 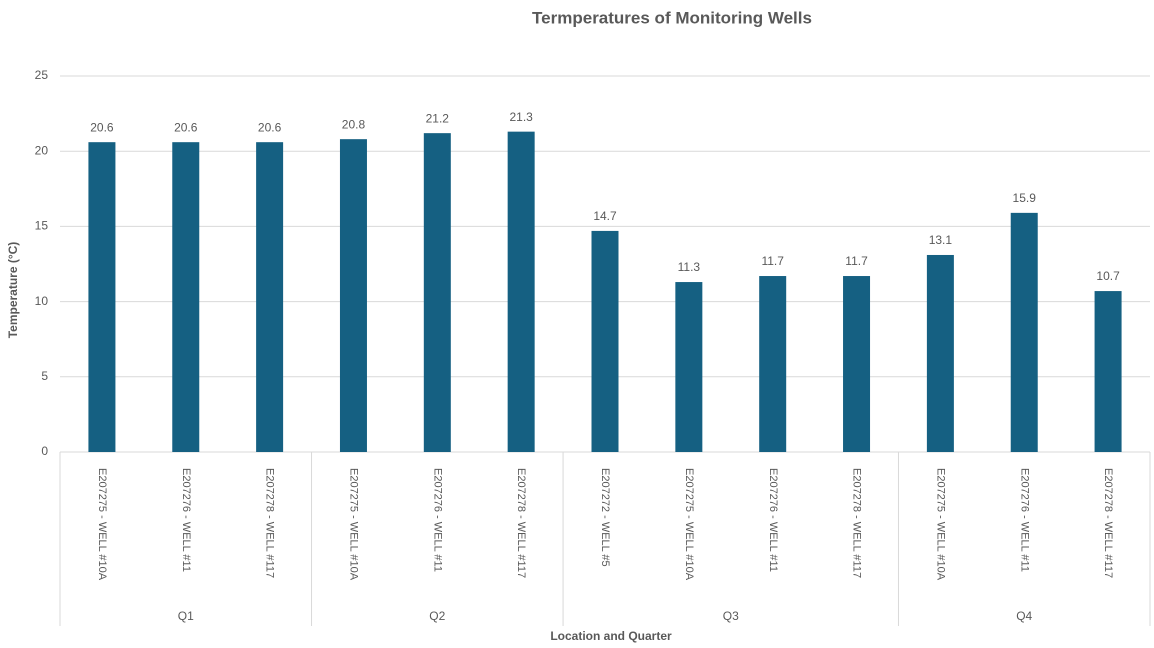 I want to click on group-label: Q1, so click(x=186, y=616).